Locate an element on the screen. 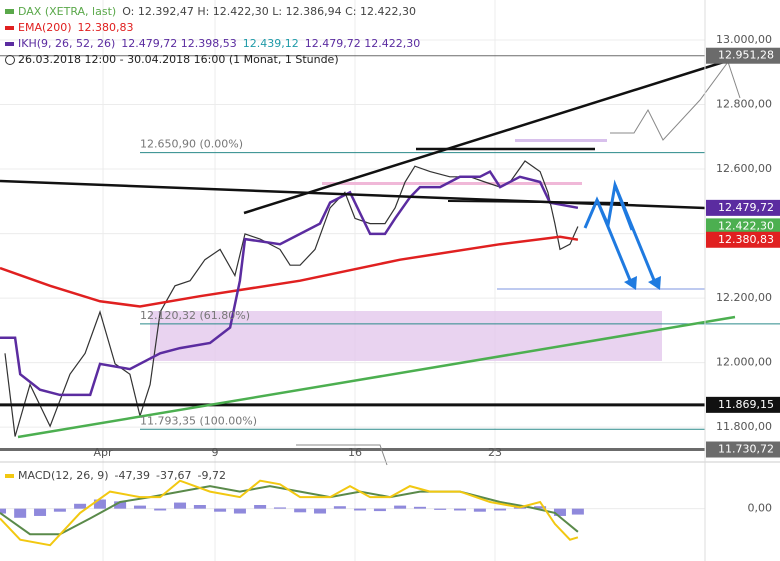 The height and width of the screenshot is (561, 780). price-tag-label: 12.951,28 is located at coordinates (746, 55).